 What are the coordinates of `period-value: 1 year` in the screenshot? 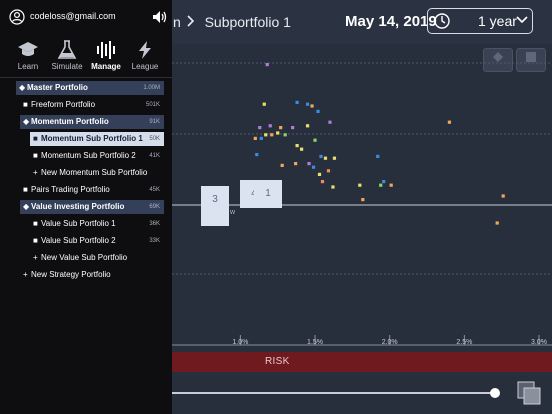 It's located at (497, 21).